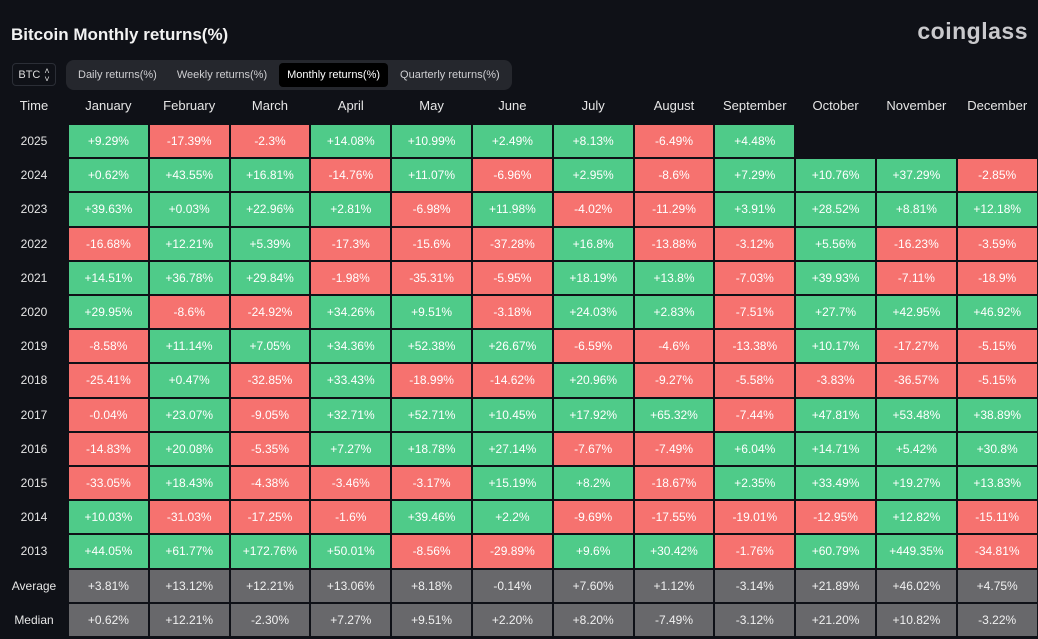 The height and width of the screenshot is (639, 1038). What do you see at coordinates (34, 551) in the screenshot?
I see `row-label: 2013` at bounding box center [34, 551].